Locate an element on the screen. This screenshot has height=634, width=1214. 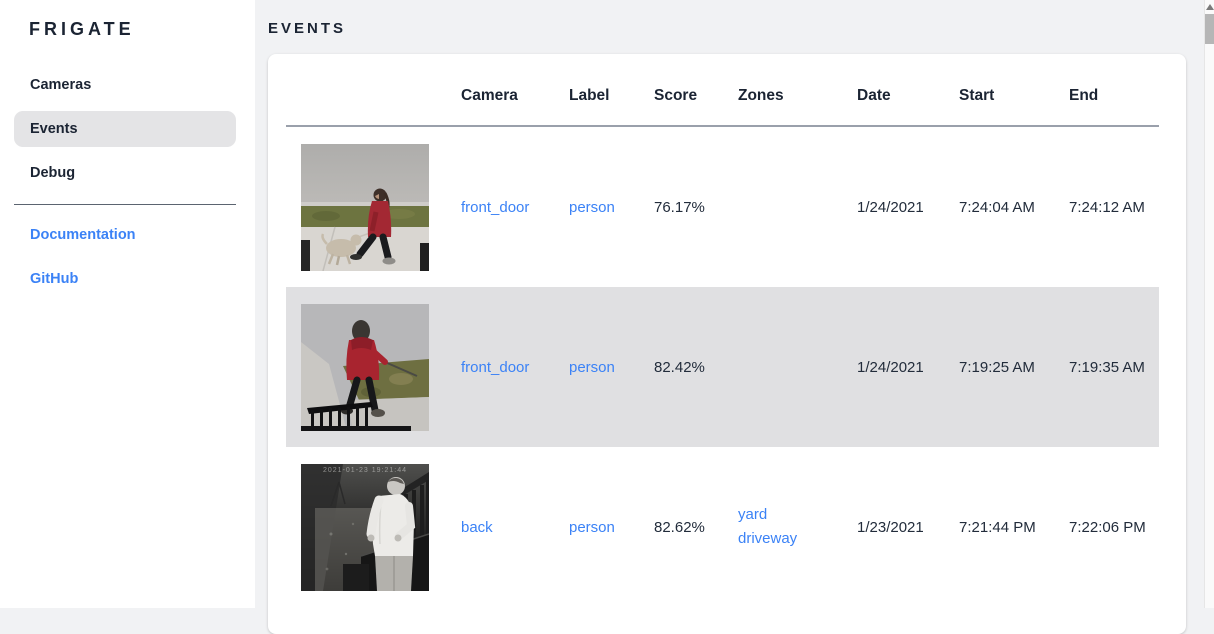
scrollbar is located at coordinates (1209, 304).